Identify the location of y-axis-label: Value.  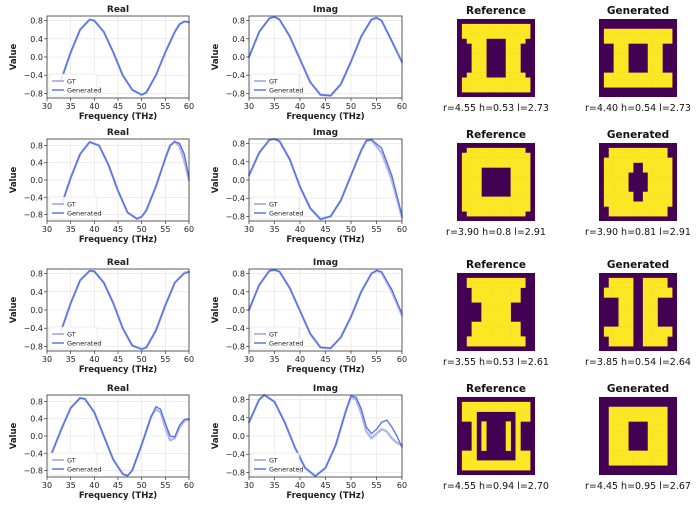
(14, 435).